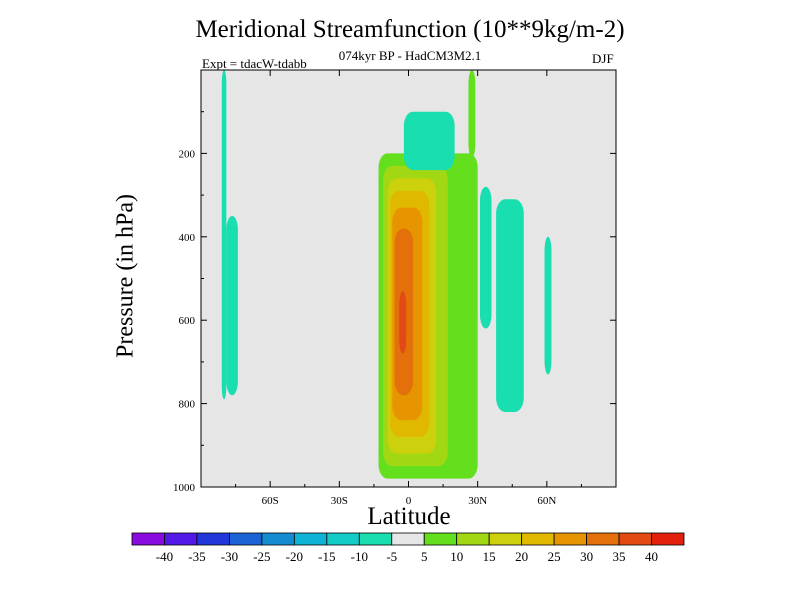 This screenshot has width=800, height=600. What do you see at coordinates (164, 556) in the screenshot?
I see `colorbar-label: -40` at bounding box center [164, 556].